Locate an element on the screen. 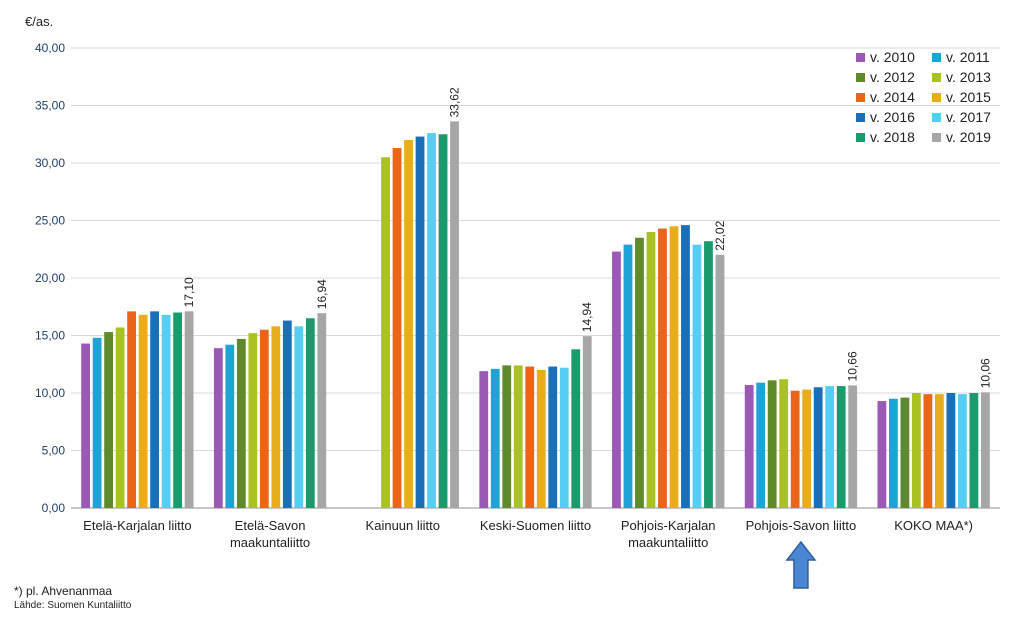 This screenshot has width=1024, height=626. legend-item: v. 2017 is located at coordinates (961, 117).